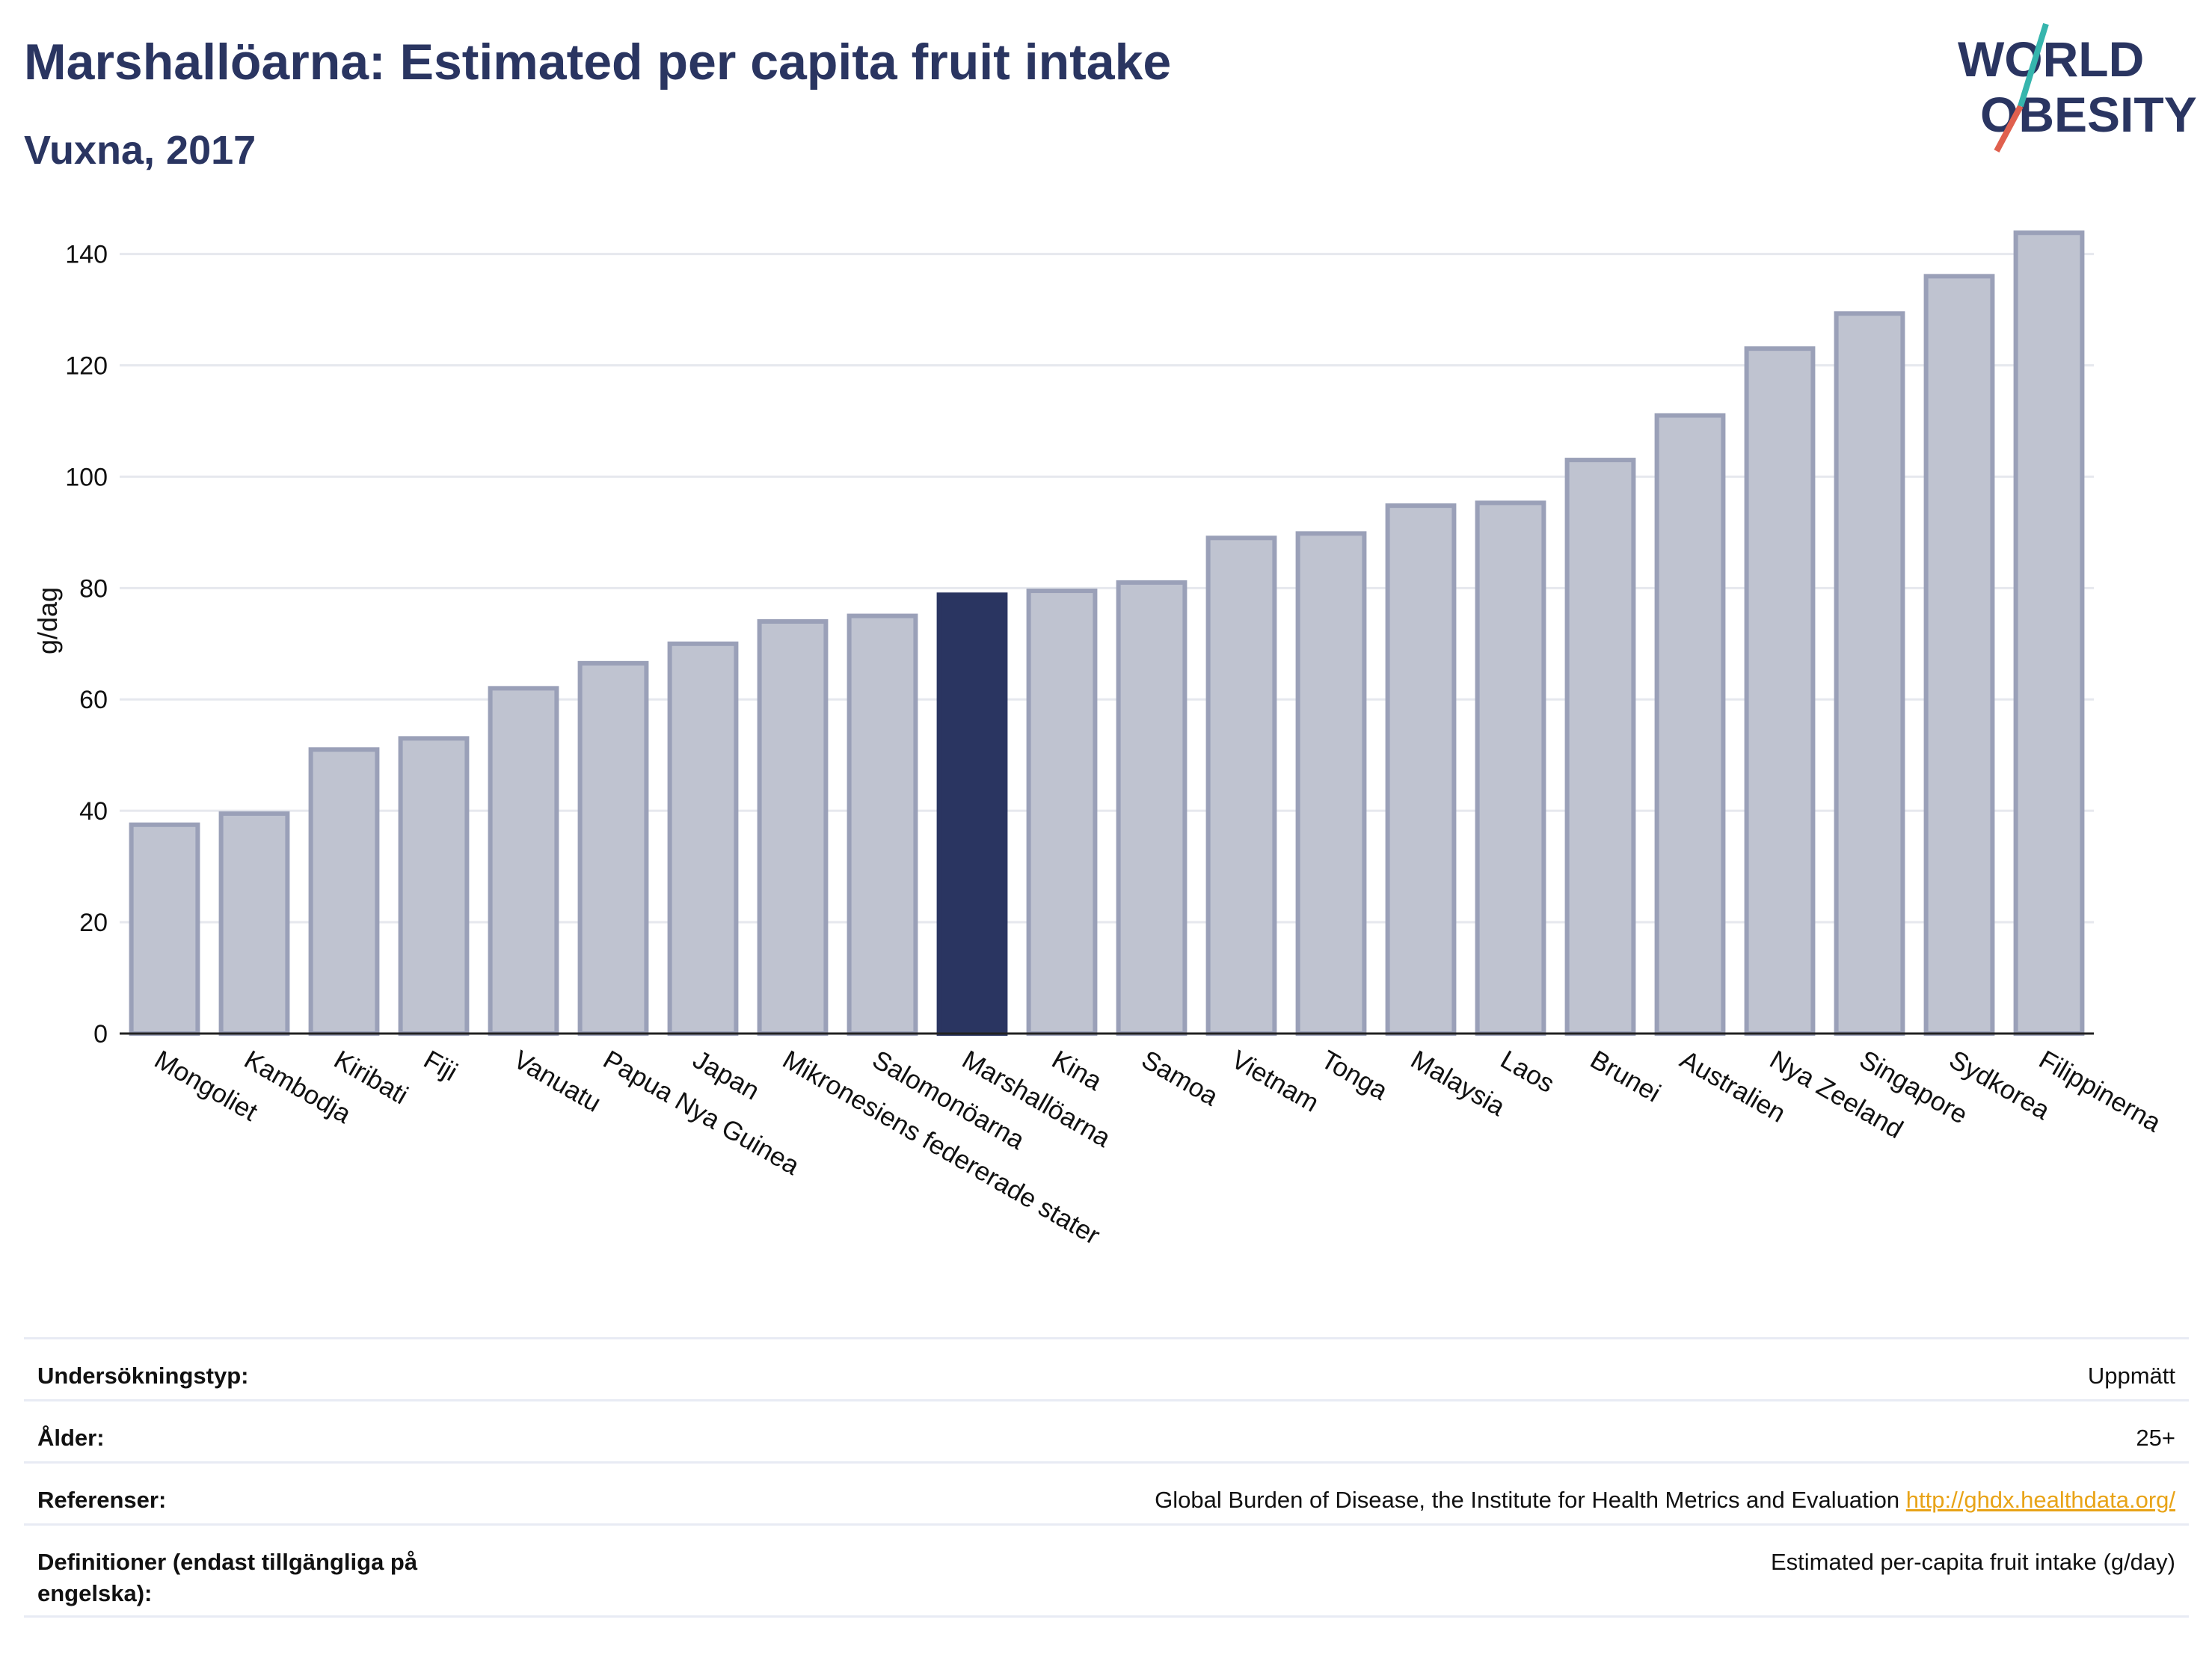 The width and height of the screenshot is (2212, 1655). What do you see at coordinates (254, 923) in the screenshot?
I see `bar-kambodja` at bounding box center [254, 923].